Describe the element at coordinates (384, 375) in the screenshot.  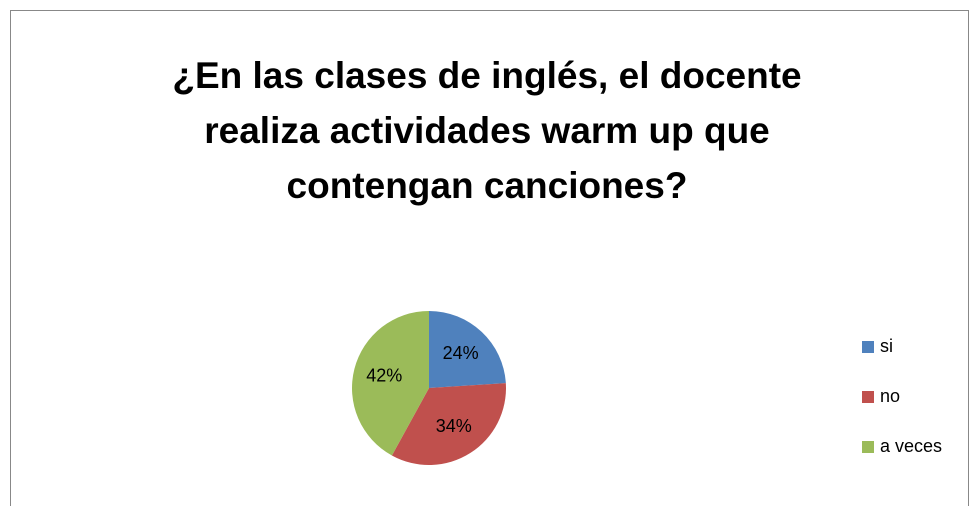
I see `data-label: 42%` at that location.